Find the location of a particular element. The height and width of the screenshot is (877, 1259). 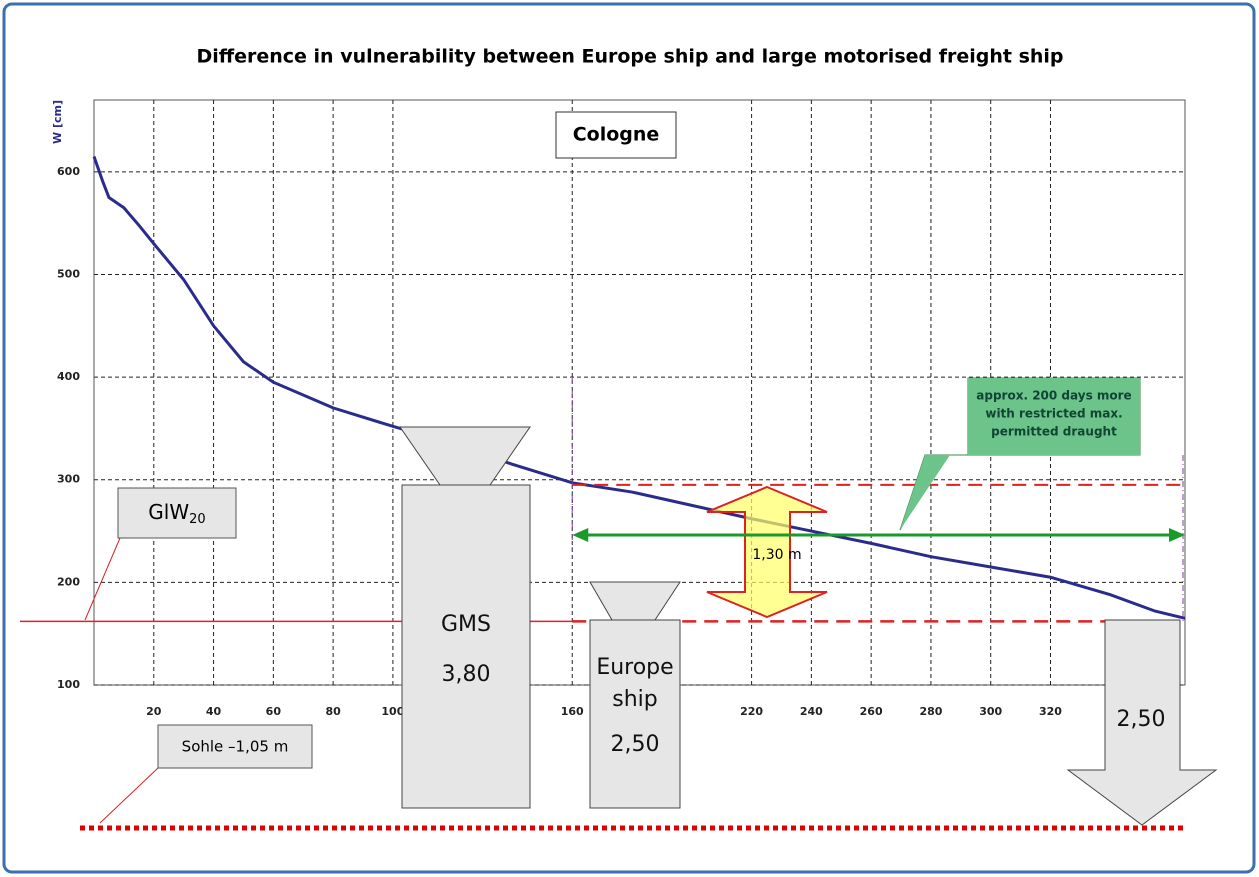

location-box is located at coordinates (616, 135).